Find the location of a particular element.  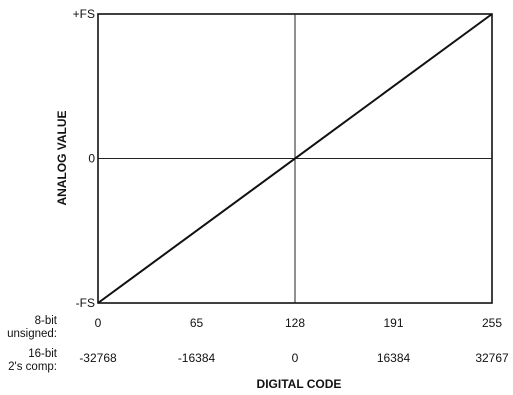

y-axis-title: ANALOG VALUE is located at coordinates (62, 157).